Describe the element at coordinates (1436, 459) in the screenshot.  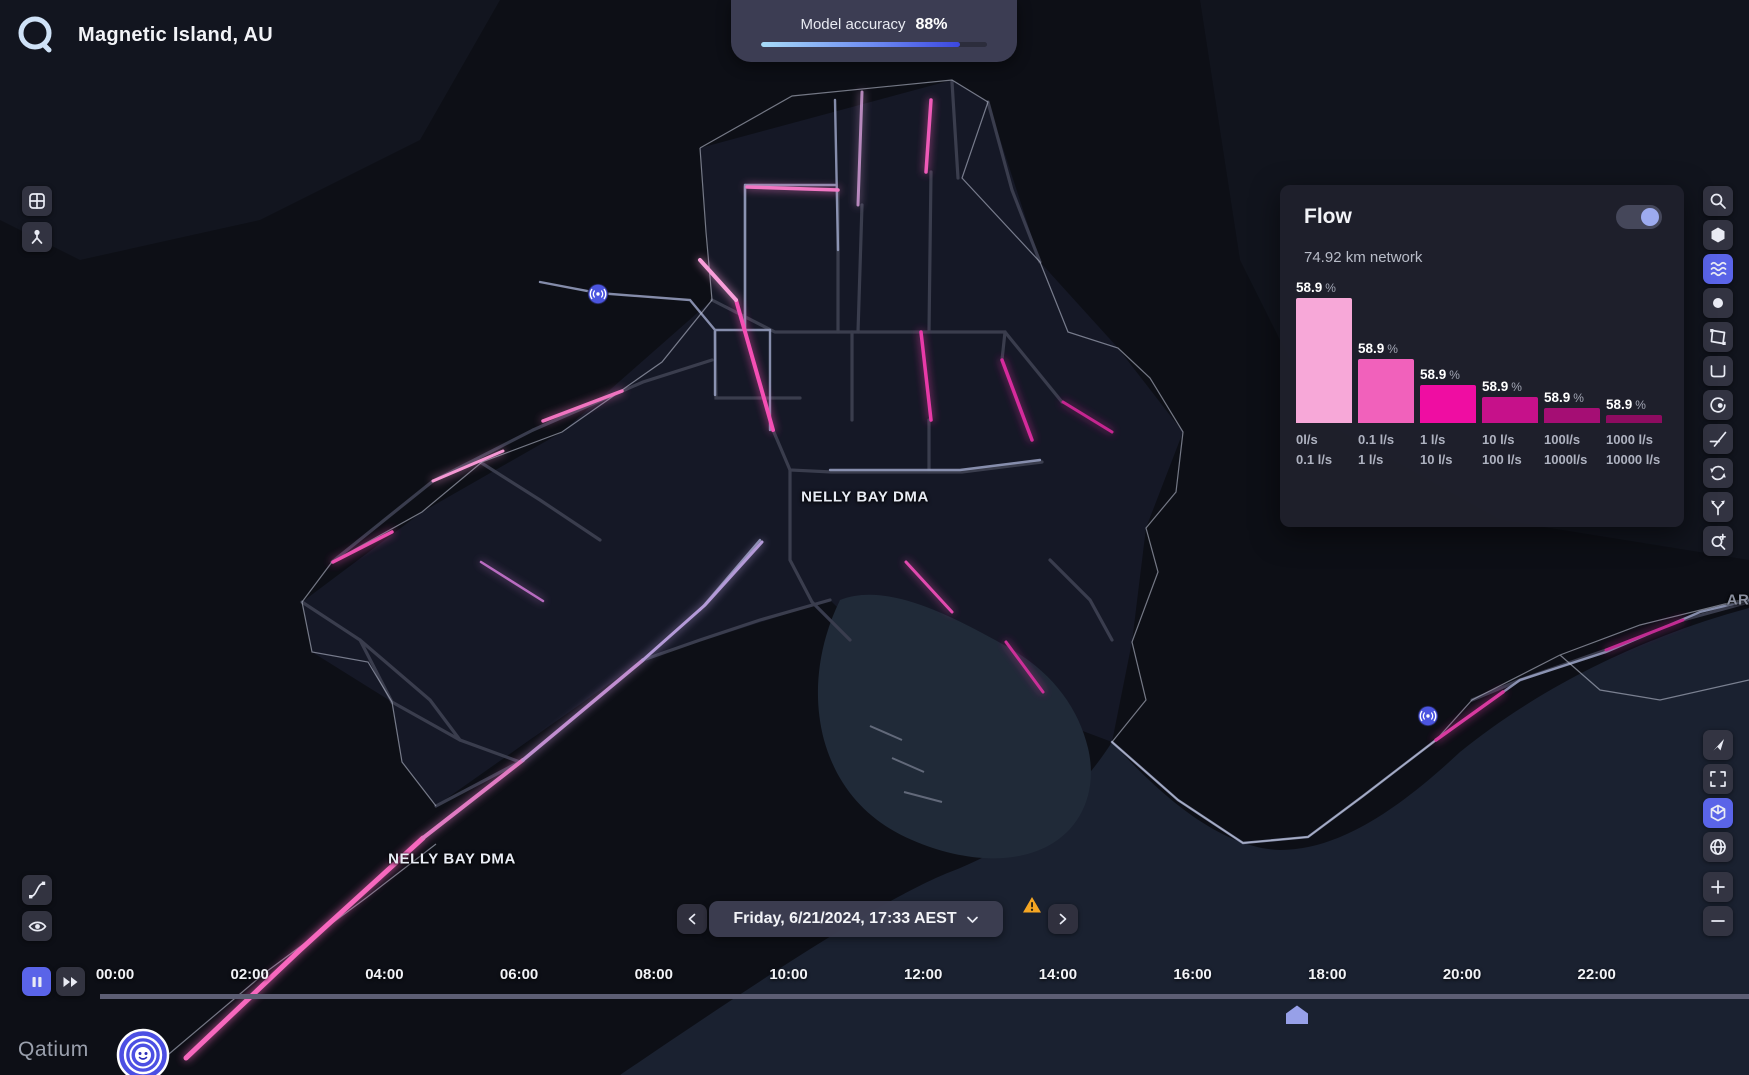
I see `histogram-range-to: 10 l/s` at that location.